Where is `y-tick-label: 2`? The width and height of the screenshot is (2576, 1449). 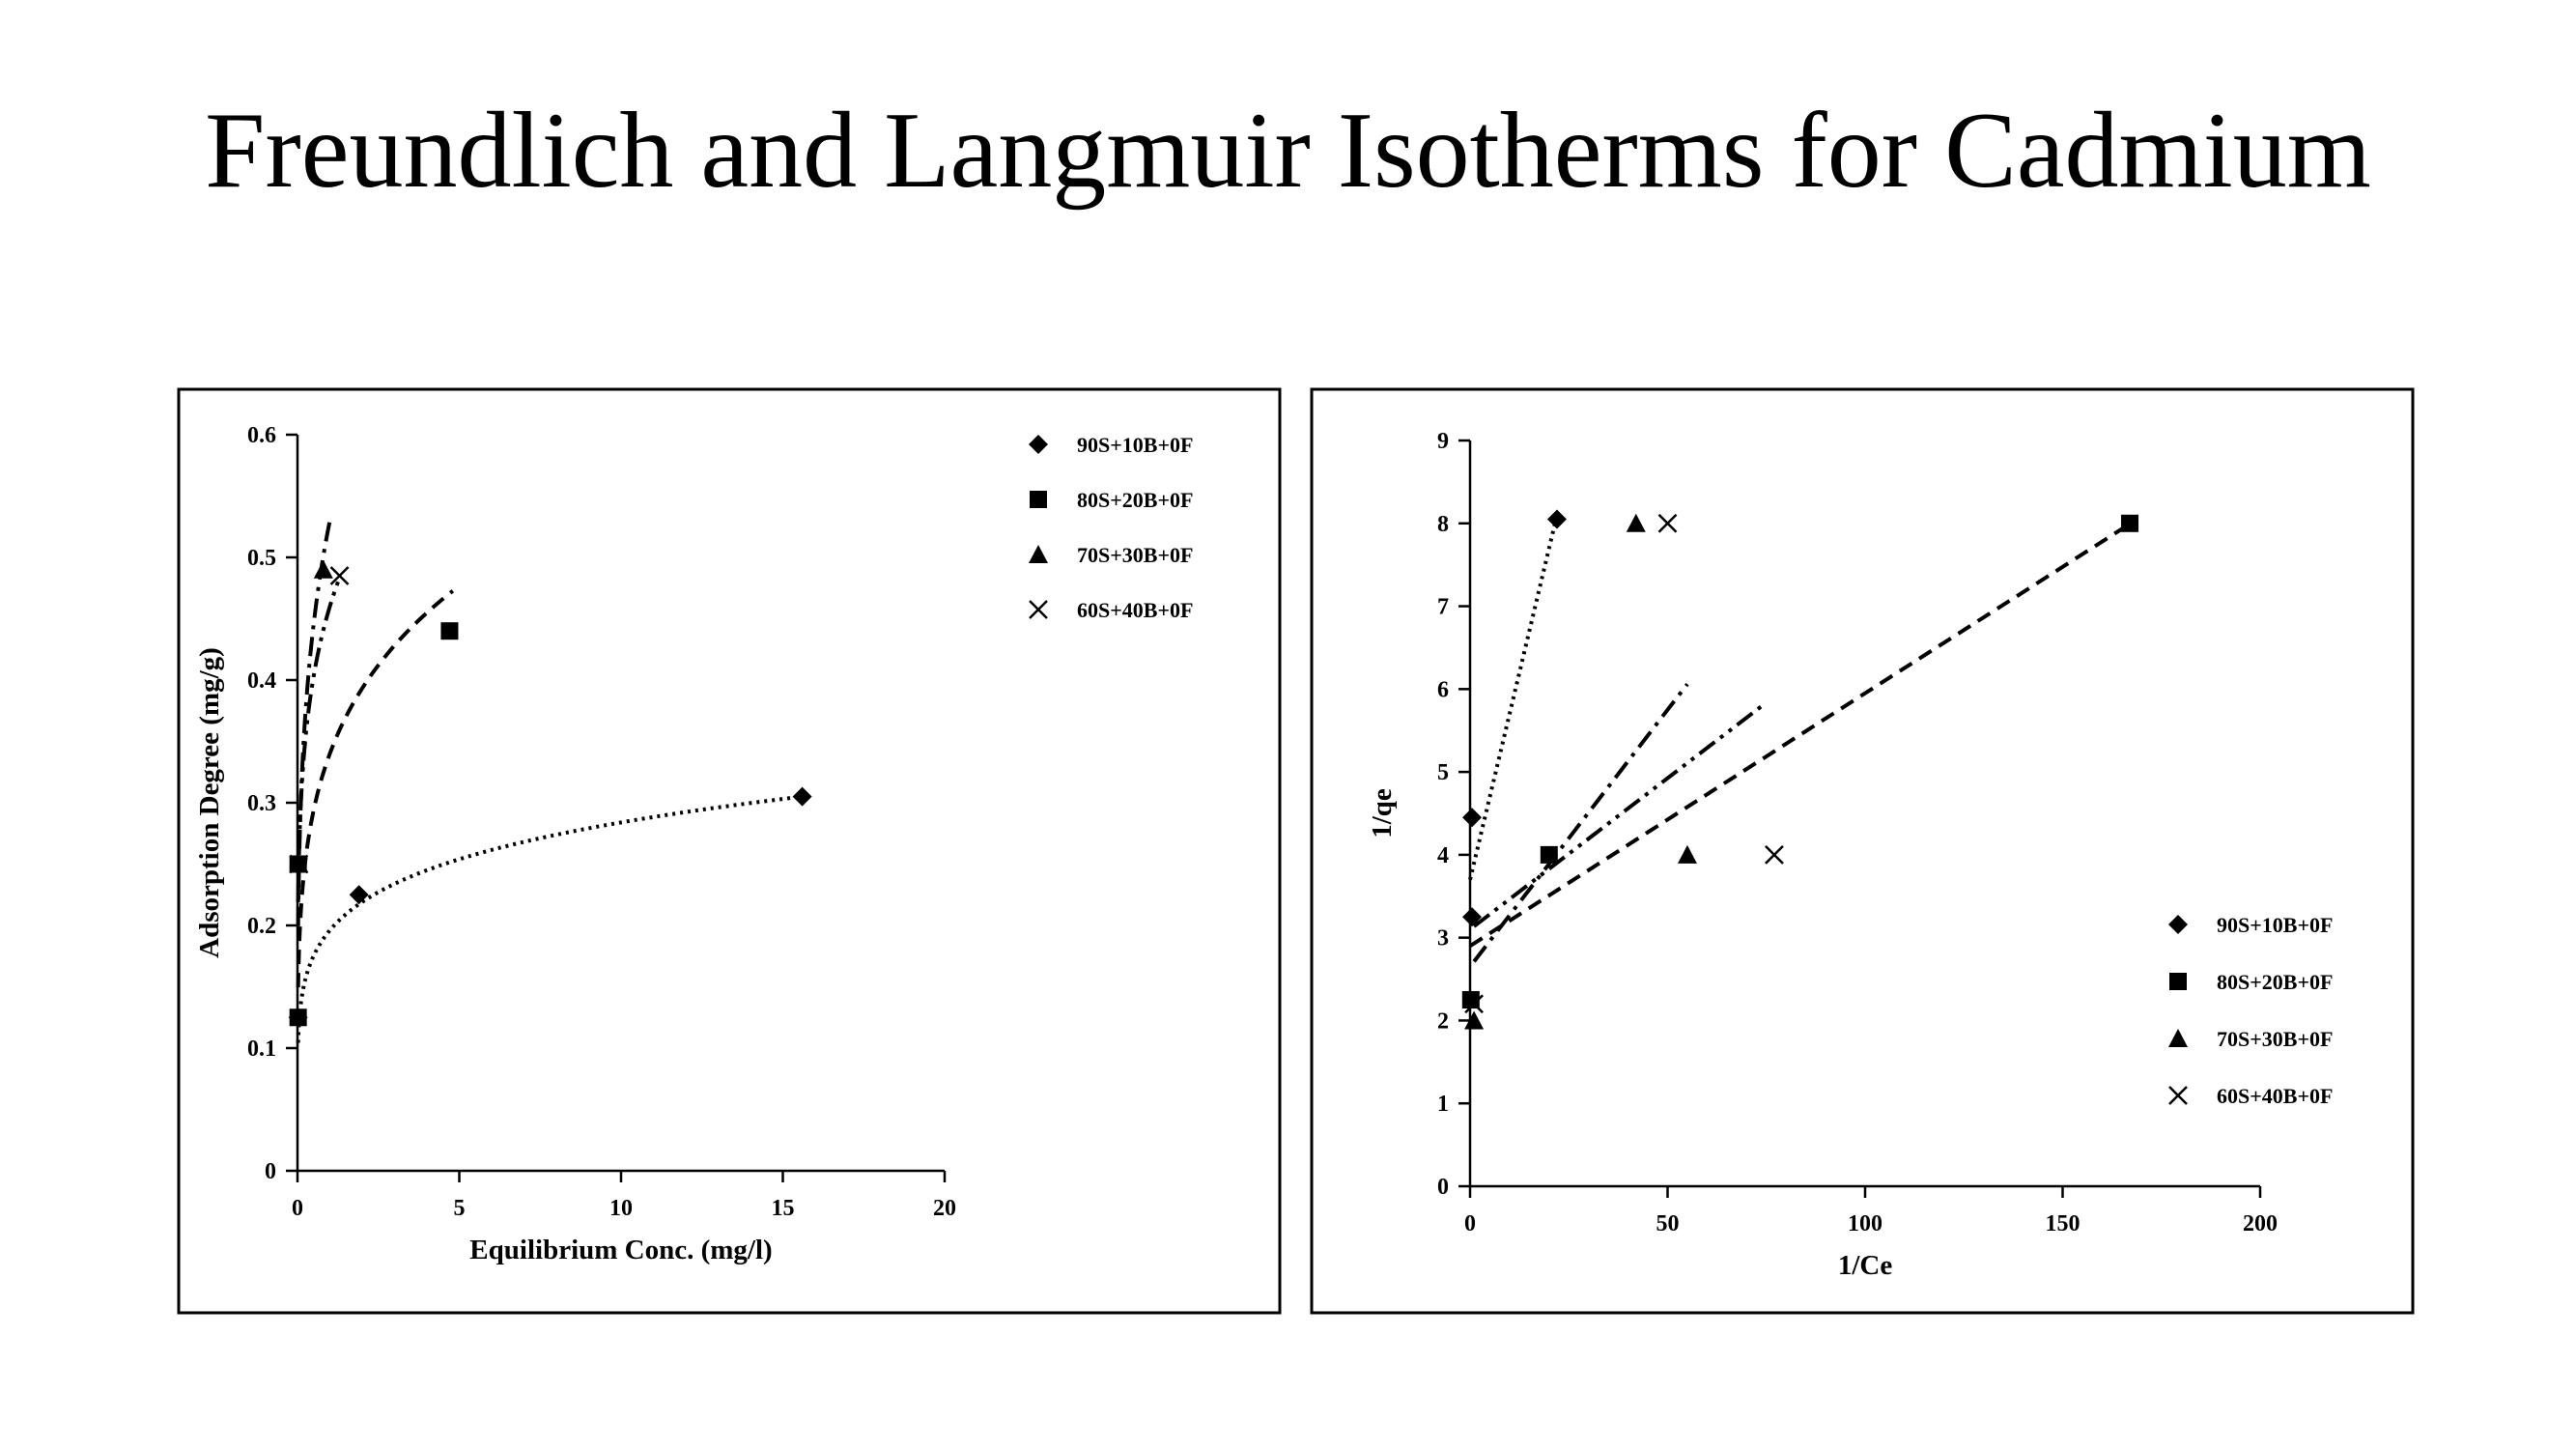 y-tick-label: 2 is located at coordinates (1443, 1021).